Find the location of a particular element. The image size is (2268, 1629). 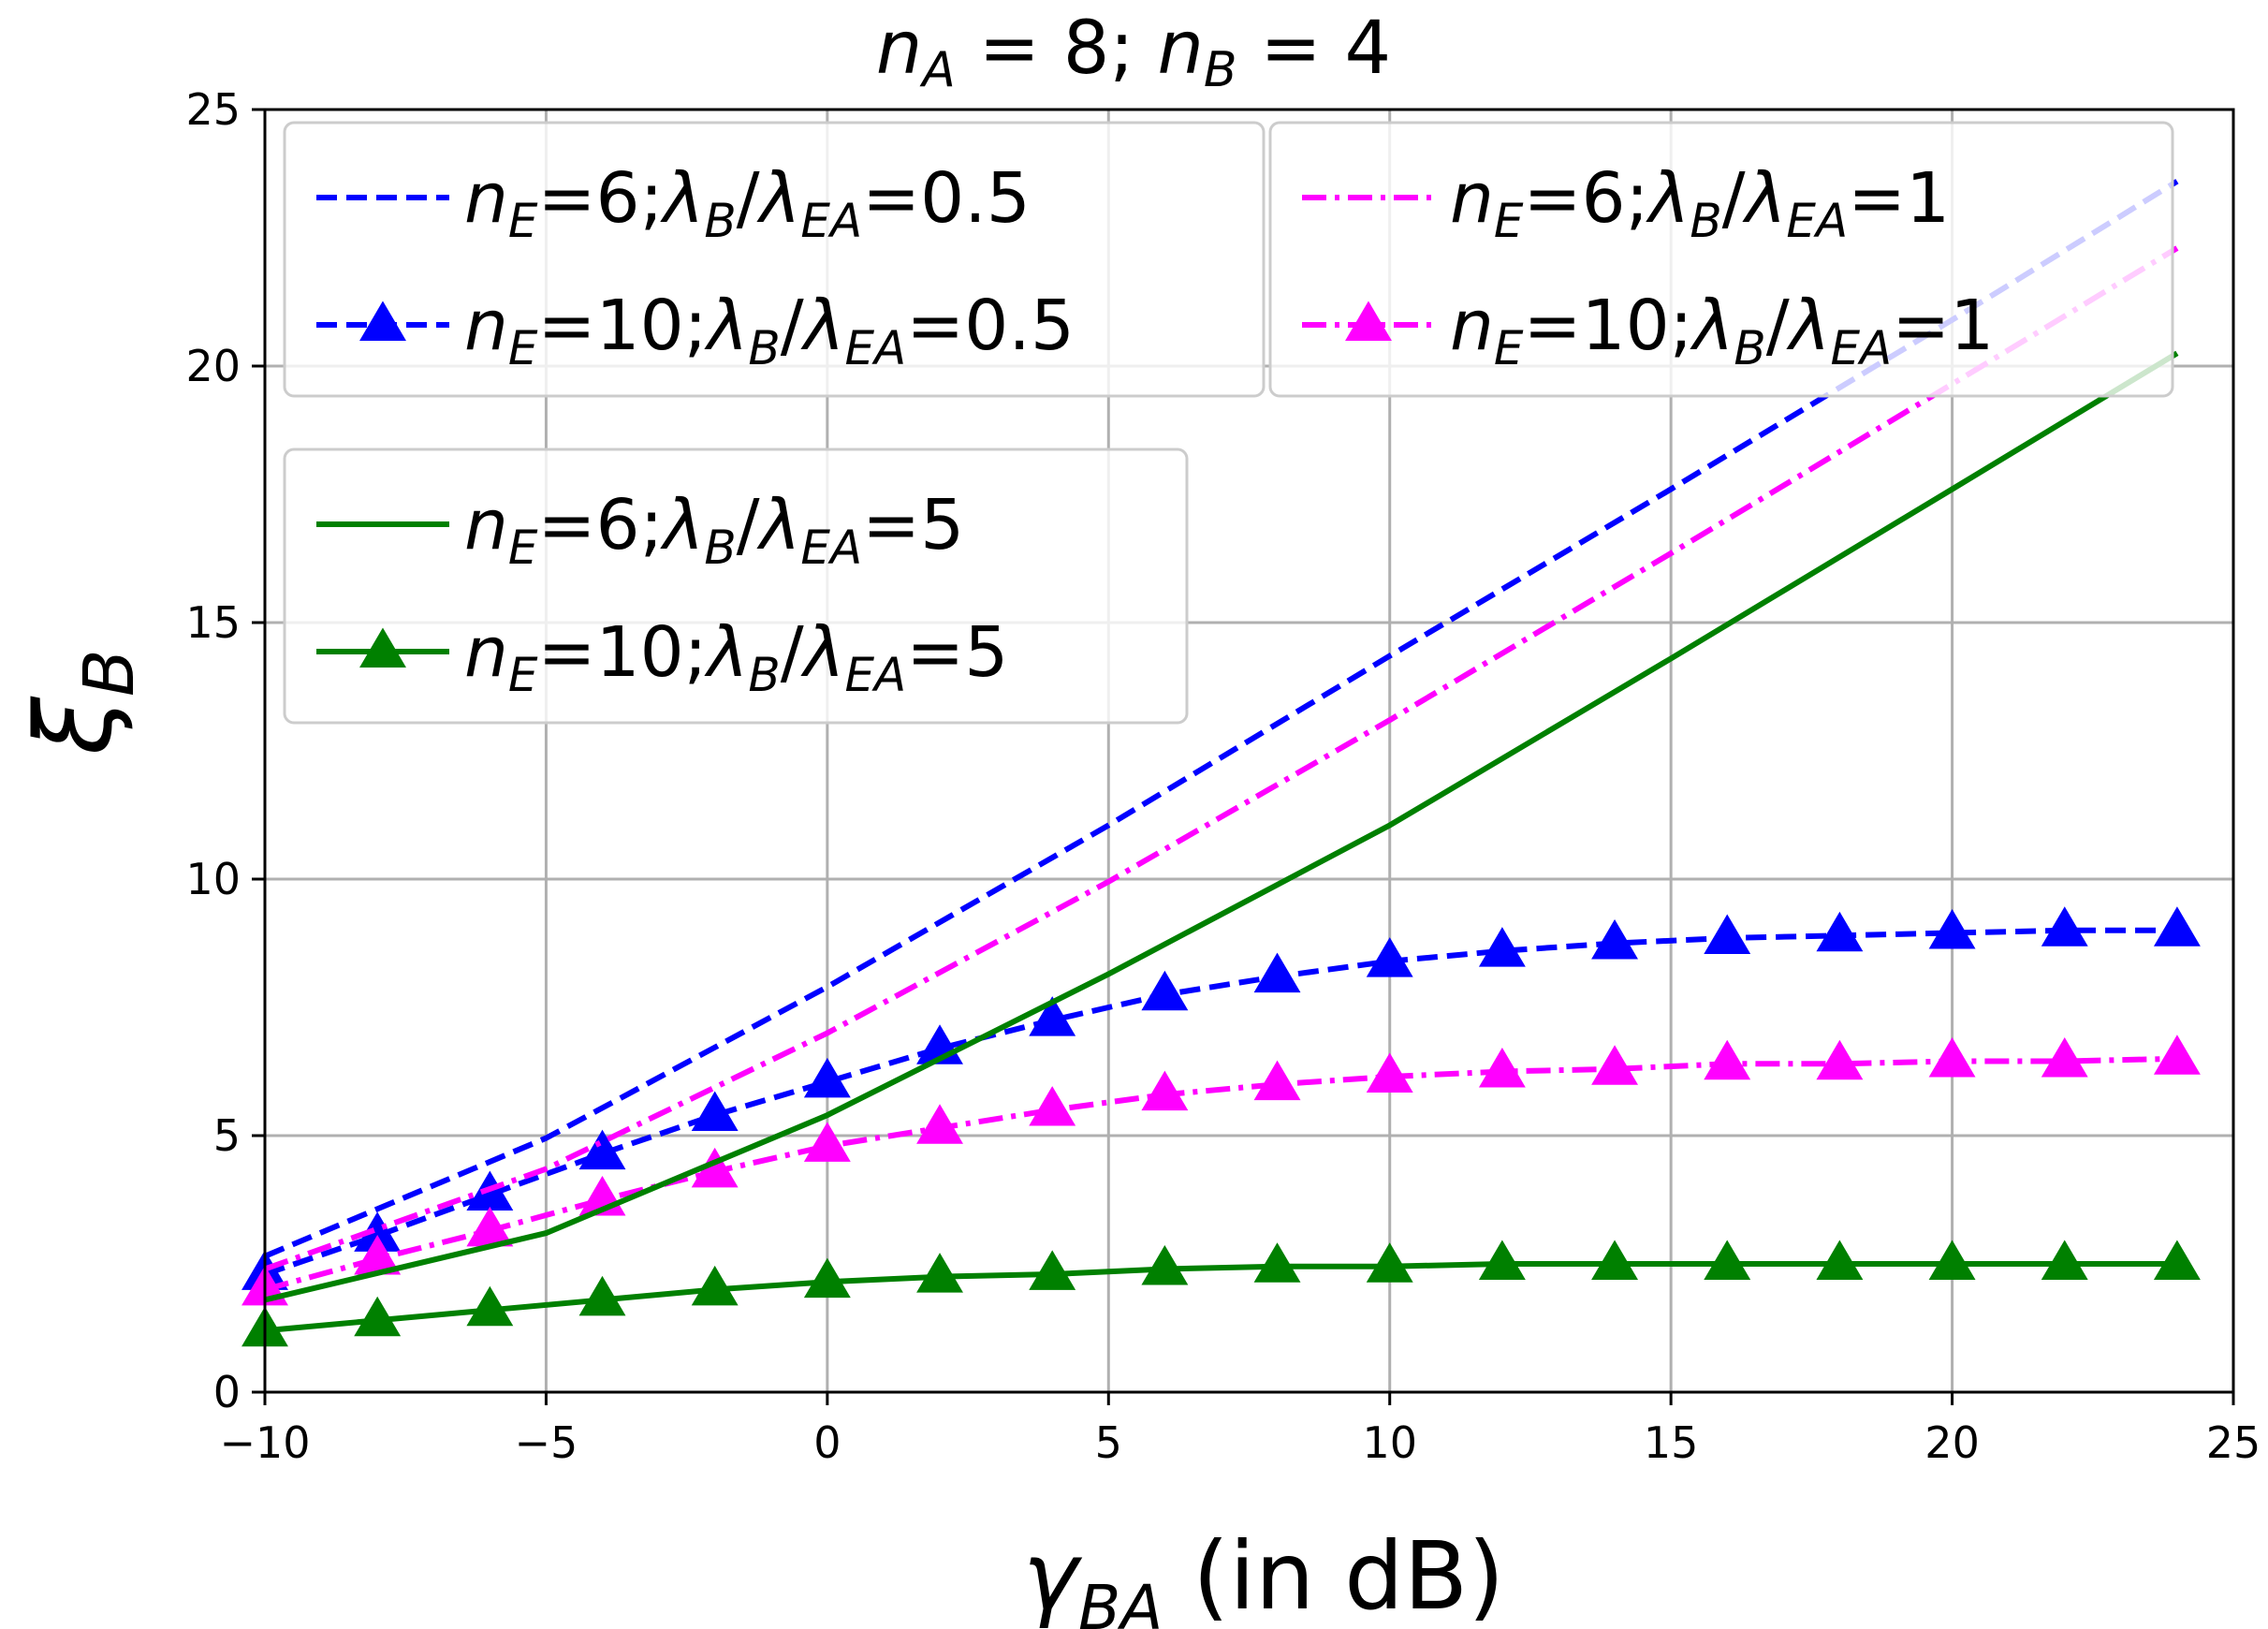

legend-group-1: nE=6;λB/λEA=1 nE=10;λB/λEA=1 is located at coordinates (1721, 259).